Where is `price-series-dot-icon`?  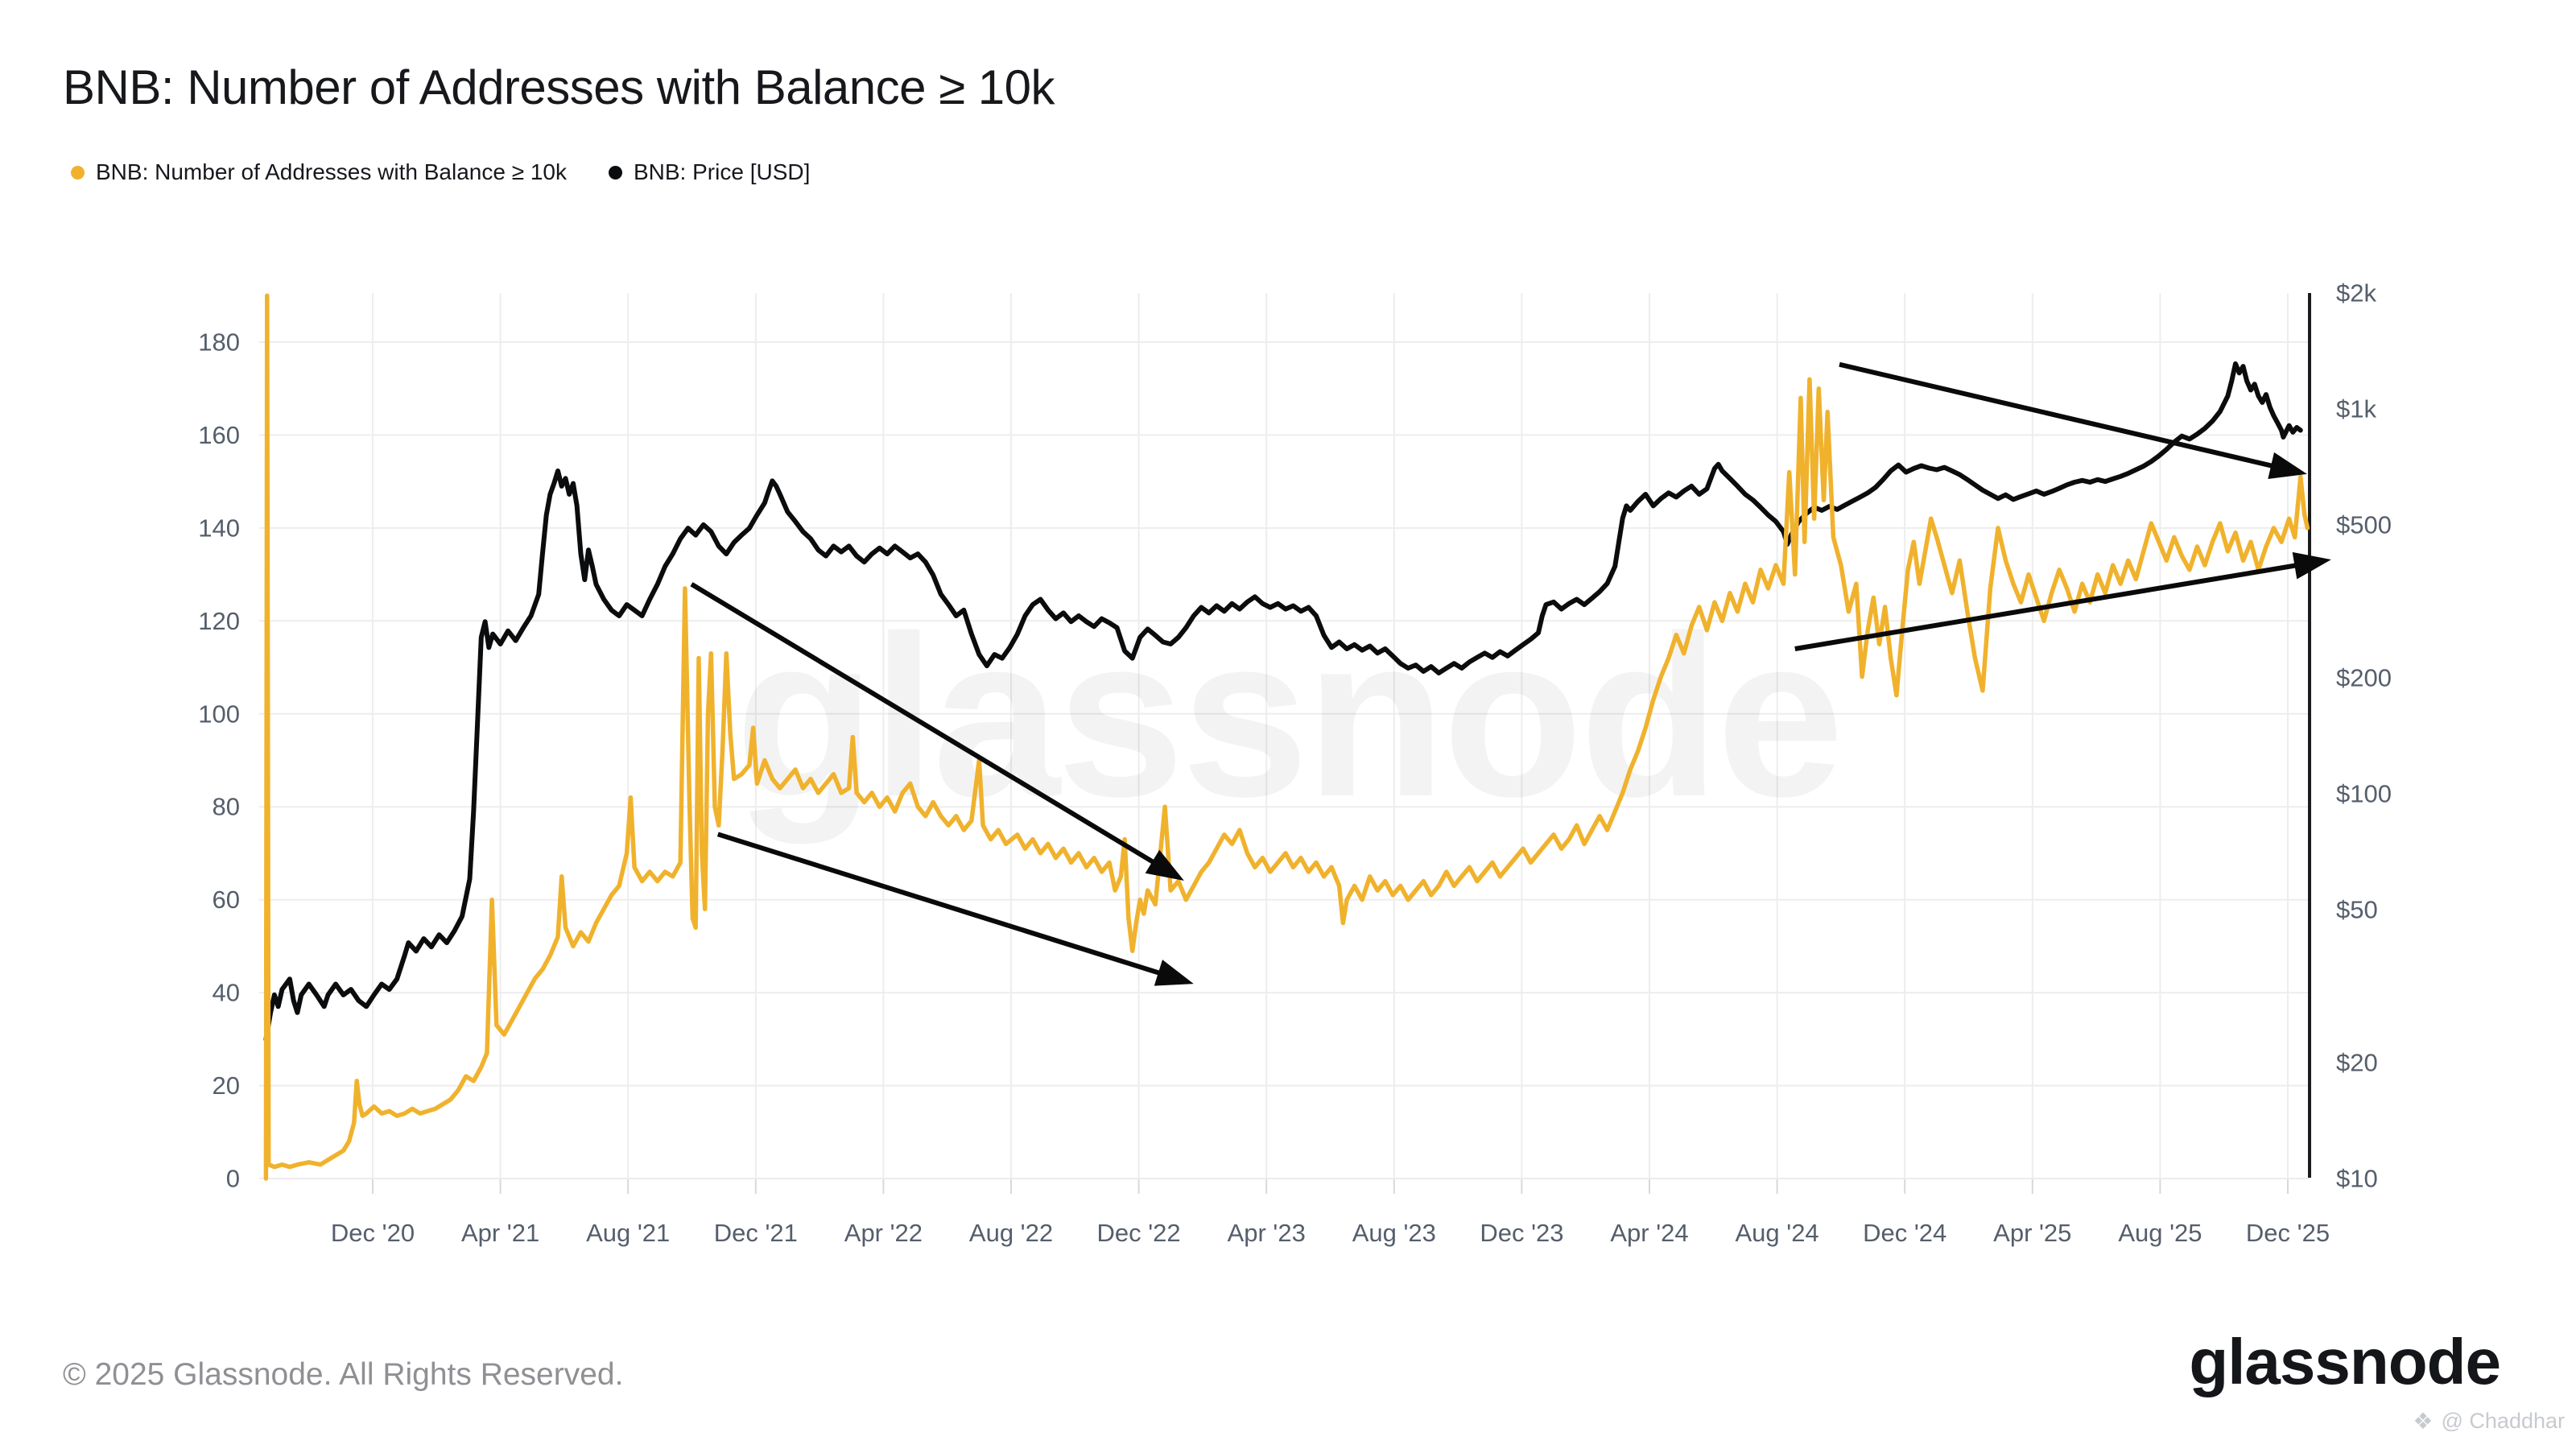 price-series-dot-icon is located at coordinates (615, 172).